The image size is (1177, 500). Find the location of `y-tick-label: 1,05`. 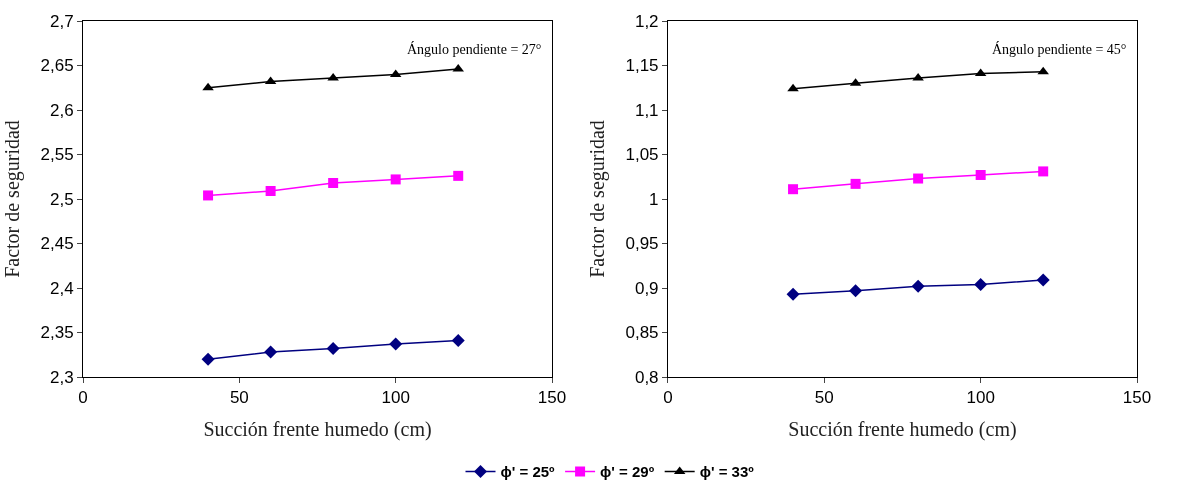

y-tick-label: 1,05 is located at coordinates (642, 155).